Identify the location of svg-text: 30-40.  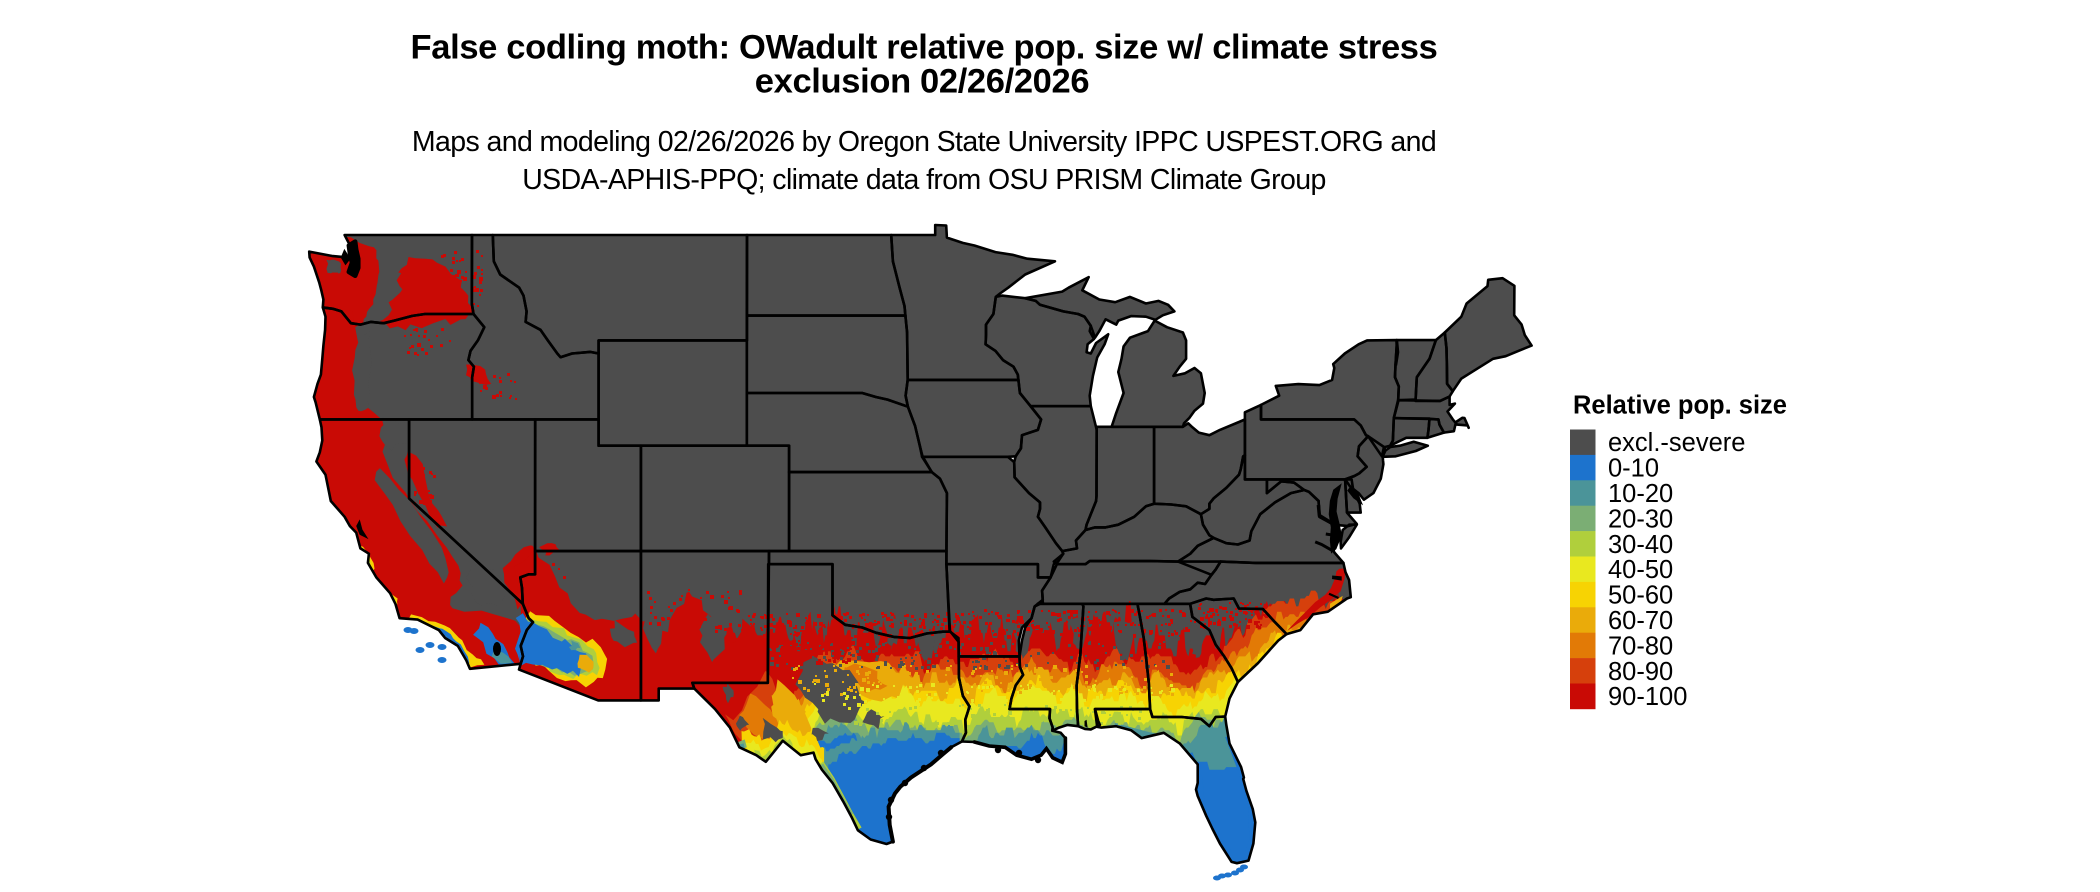
(1640, 545).